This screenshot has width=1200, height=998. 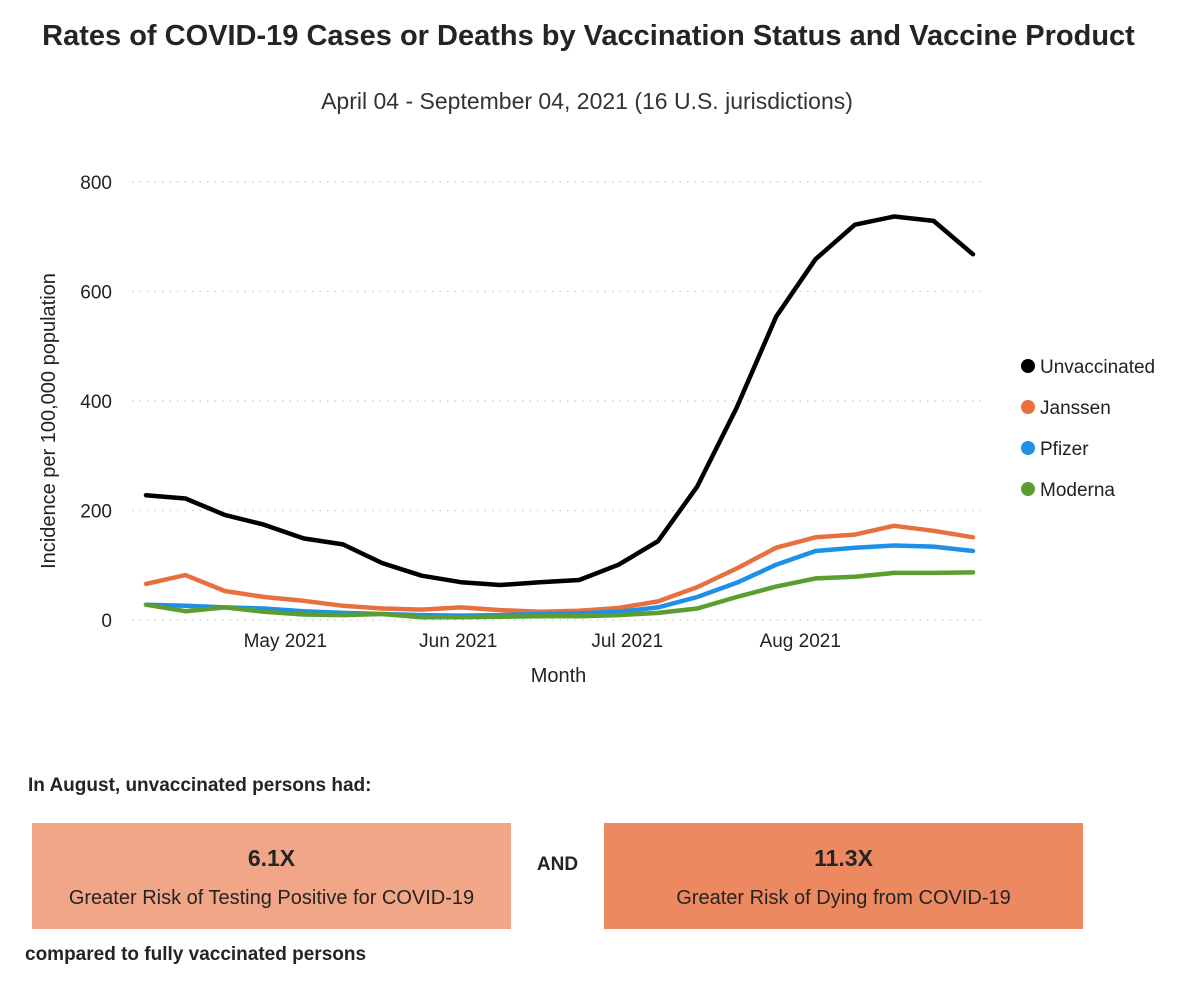 What do you see at coordinates (1097, 367) in the screenshot?
I see `legend-label: Unvaccinated` at bounding box center [1097, 367].